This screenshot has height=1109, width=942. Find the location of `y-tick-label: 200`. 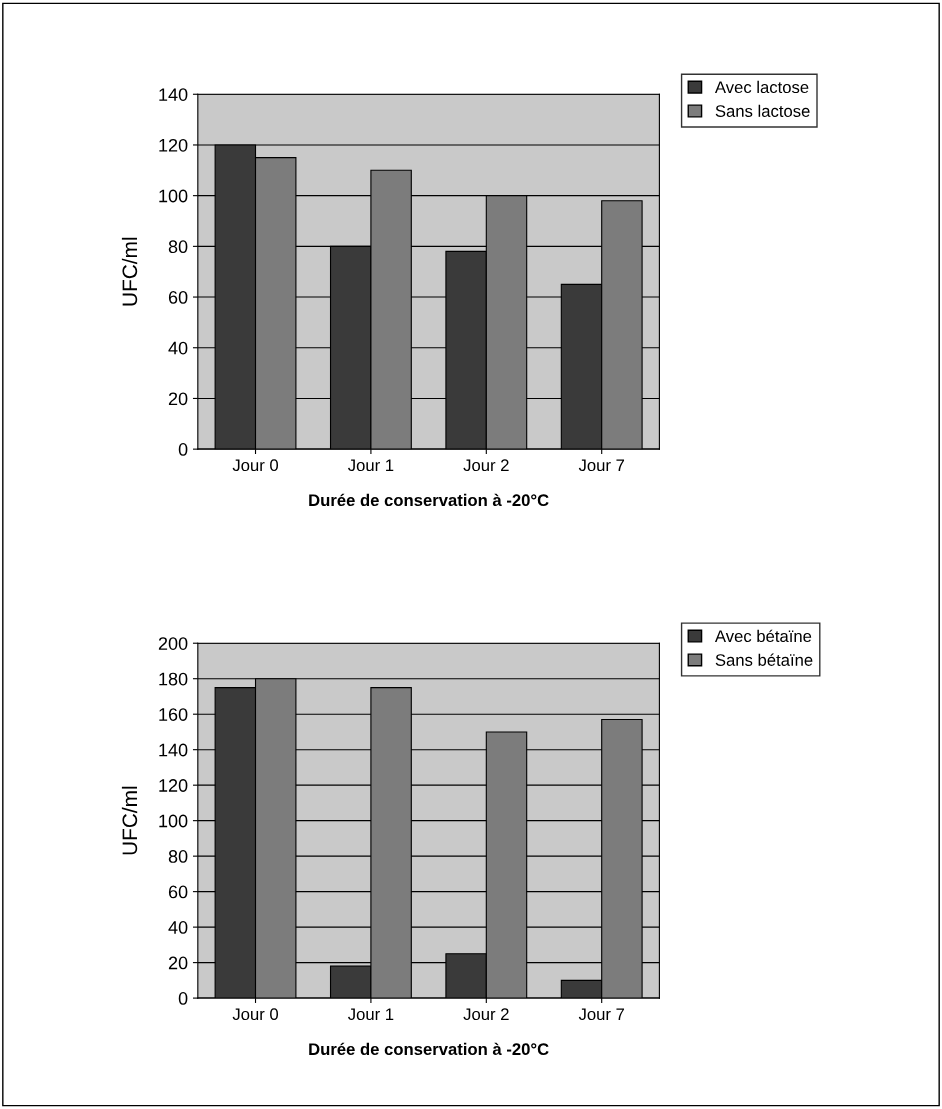

y-tick-label: 200 is located at coordinates (173, 643).